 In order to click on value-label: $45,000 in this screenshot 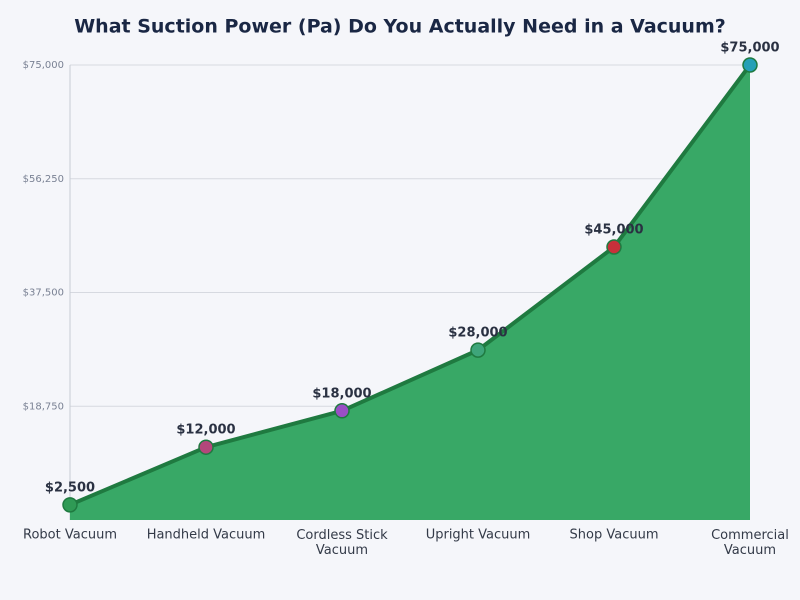, I will do `click(613, 230)`.